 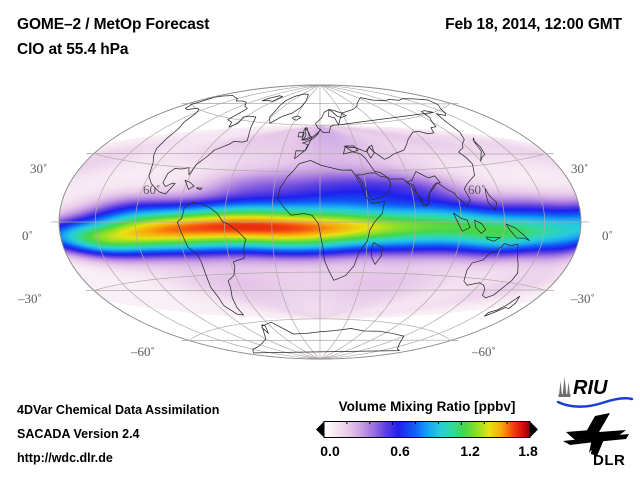 What do you see at coordinates (427, 452) in the screenshot?
I see `colorbar-tick-labels: 0.0 0.6 1.2 1.8` at bounding box center [427, 452].